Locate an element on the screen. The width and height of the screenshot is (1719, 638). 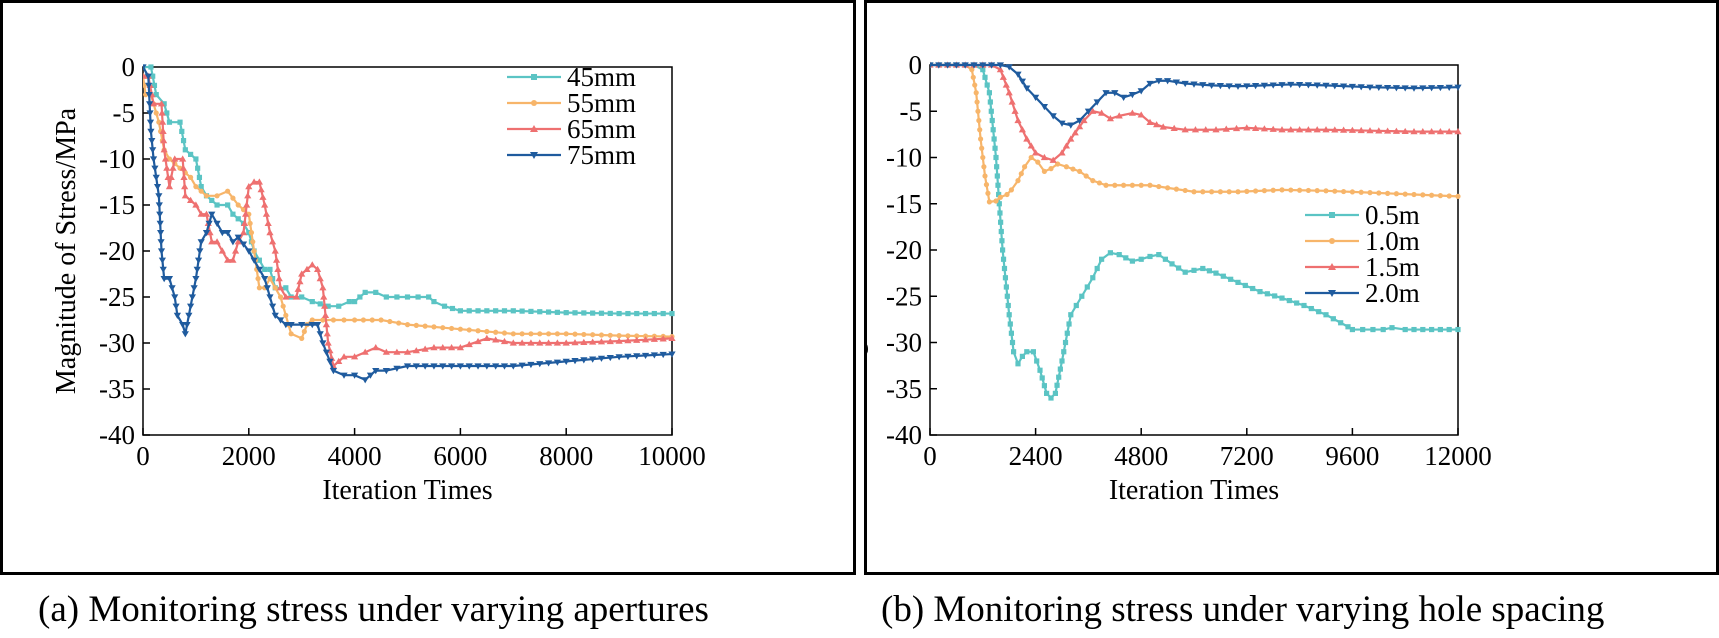
chart-b-ytick-label: -30 is located at coordinates (904, 343).